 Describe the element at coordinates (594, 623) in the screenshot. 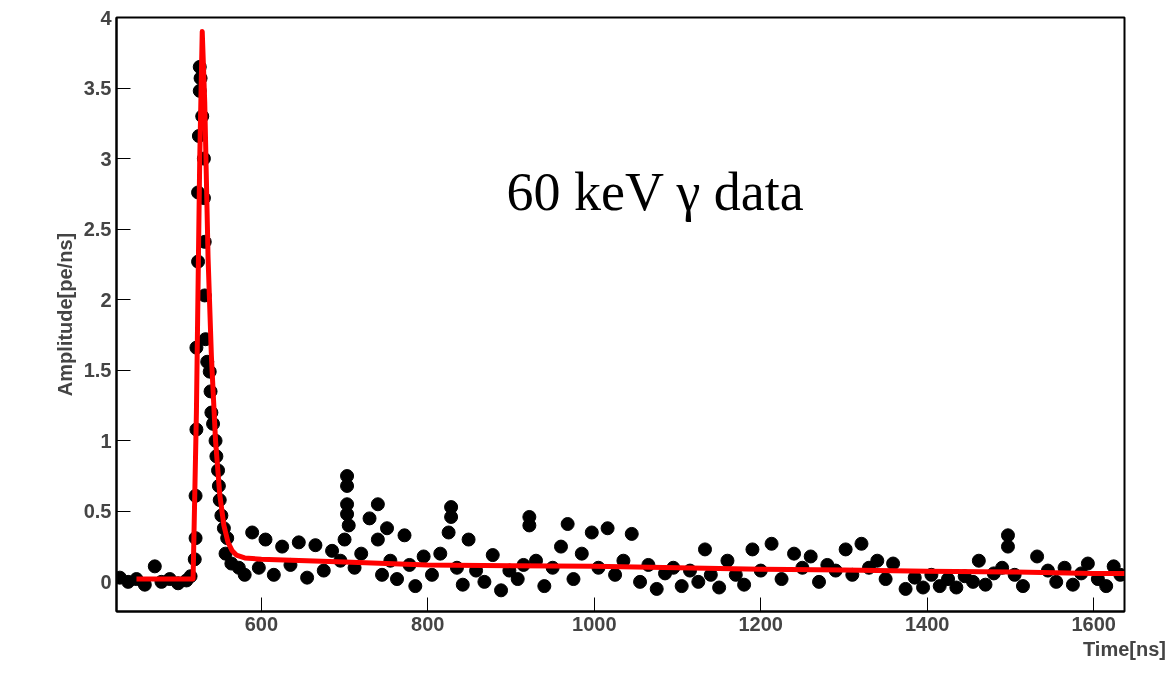

I see `x-tick-label: 1000` at that location.